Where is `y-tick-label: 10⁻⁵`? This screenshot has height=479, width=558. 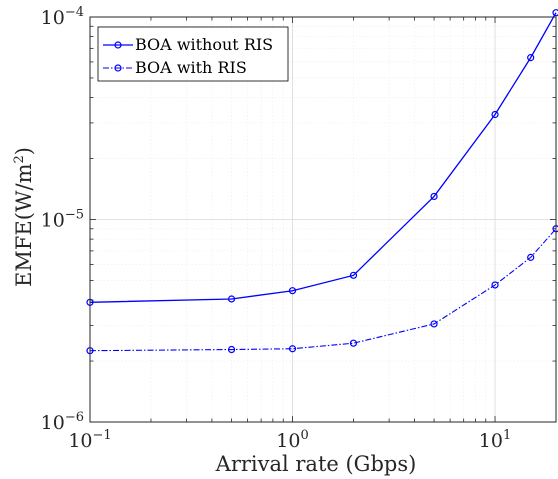
y-tick-label: 10⁻⁵ is located at coordinates (62, 220).